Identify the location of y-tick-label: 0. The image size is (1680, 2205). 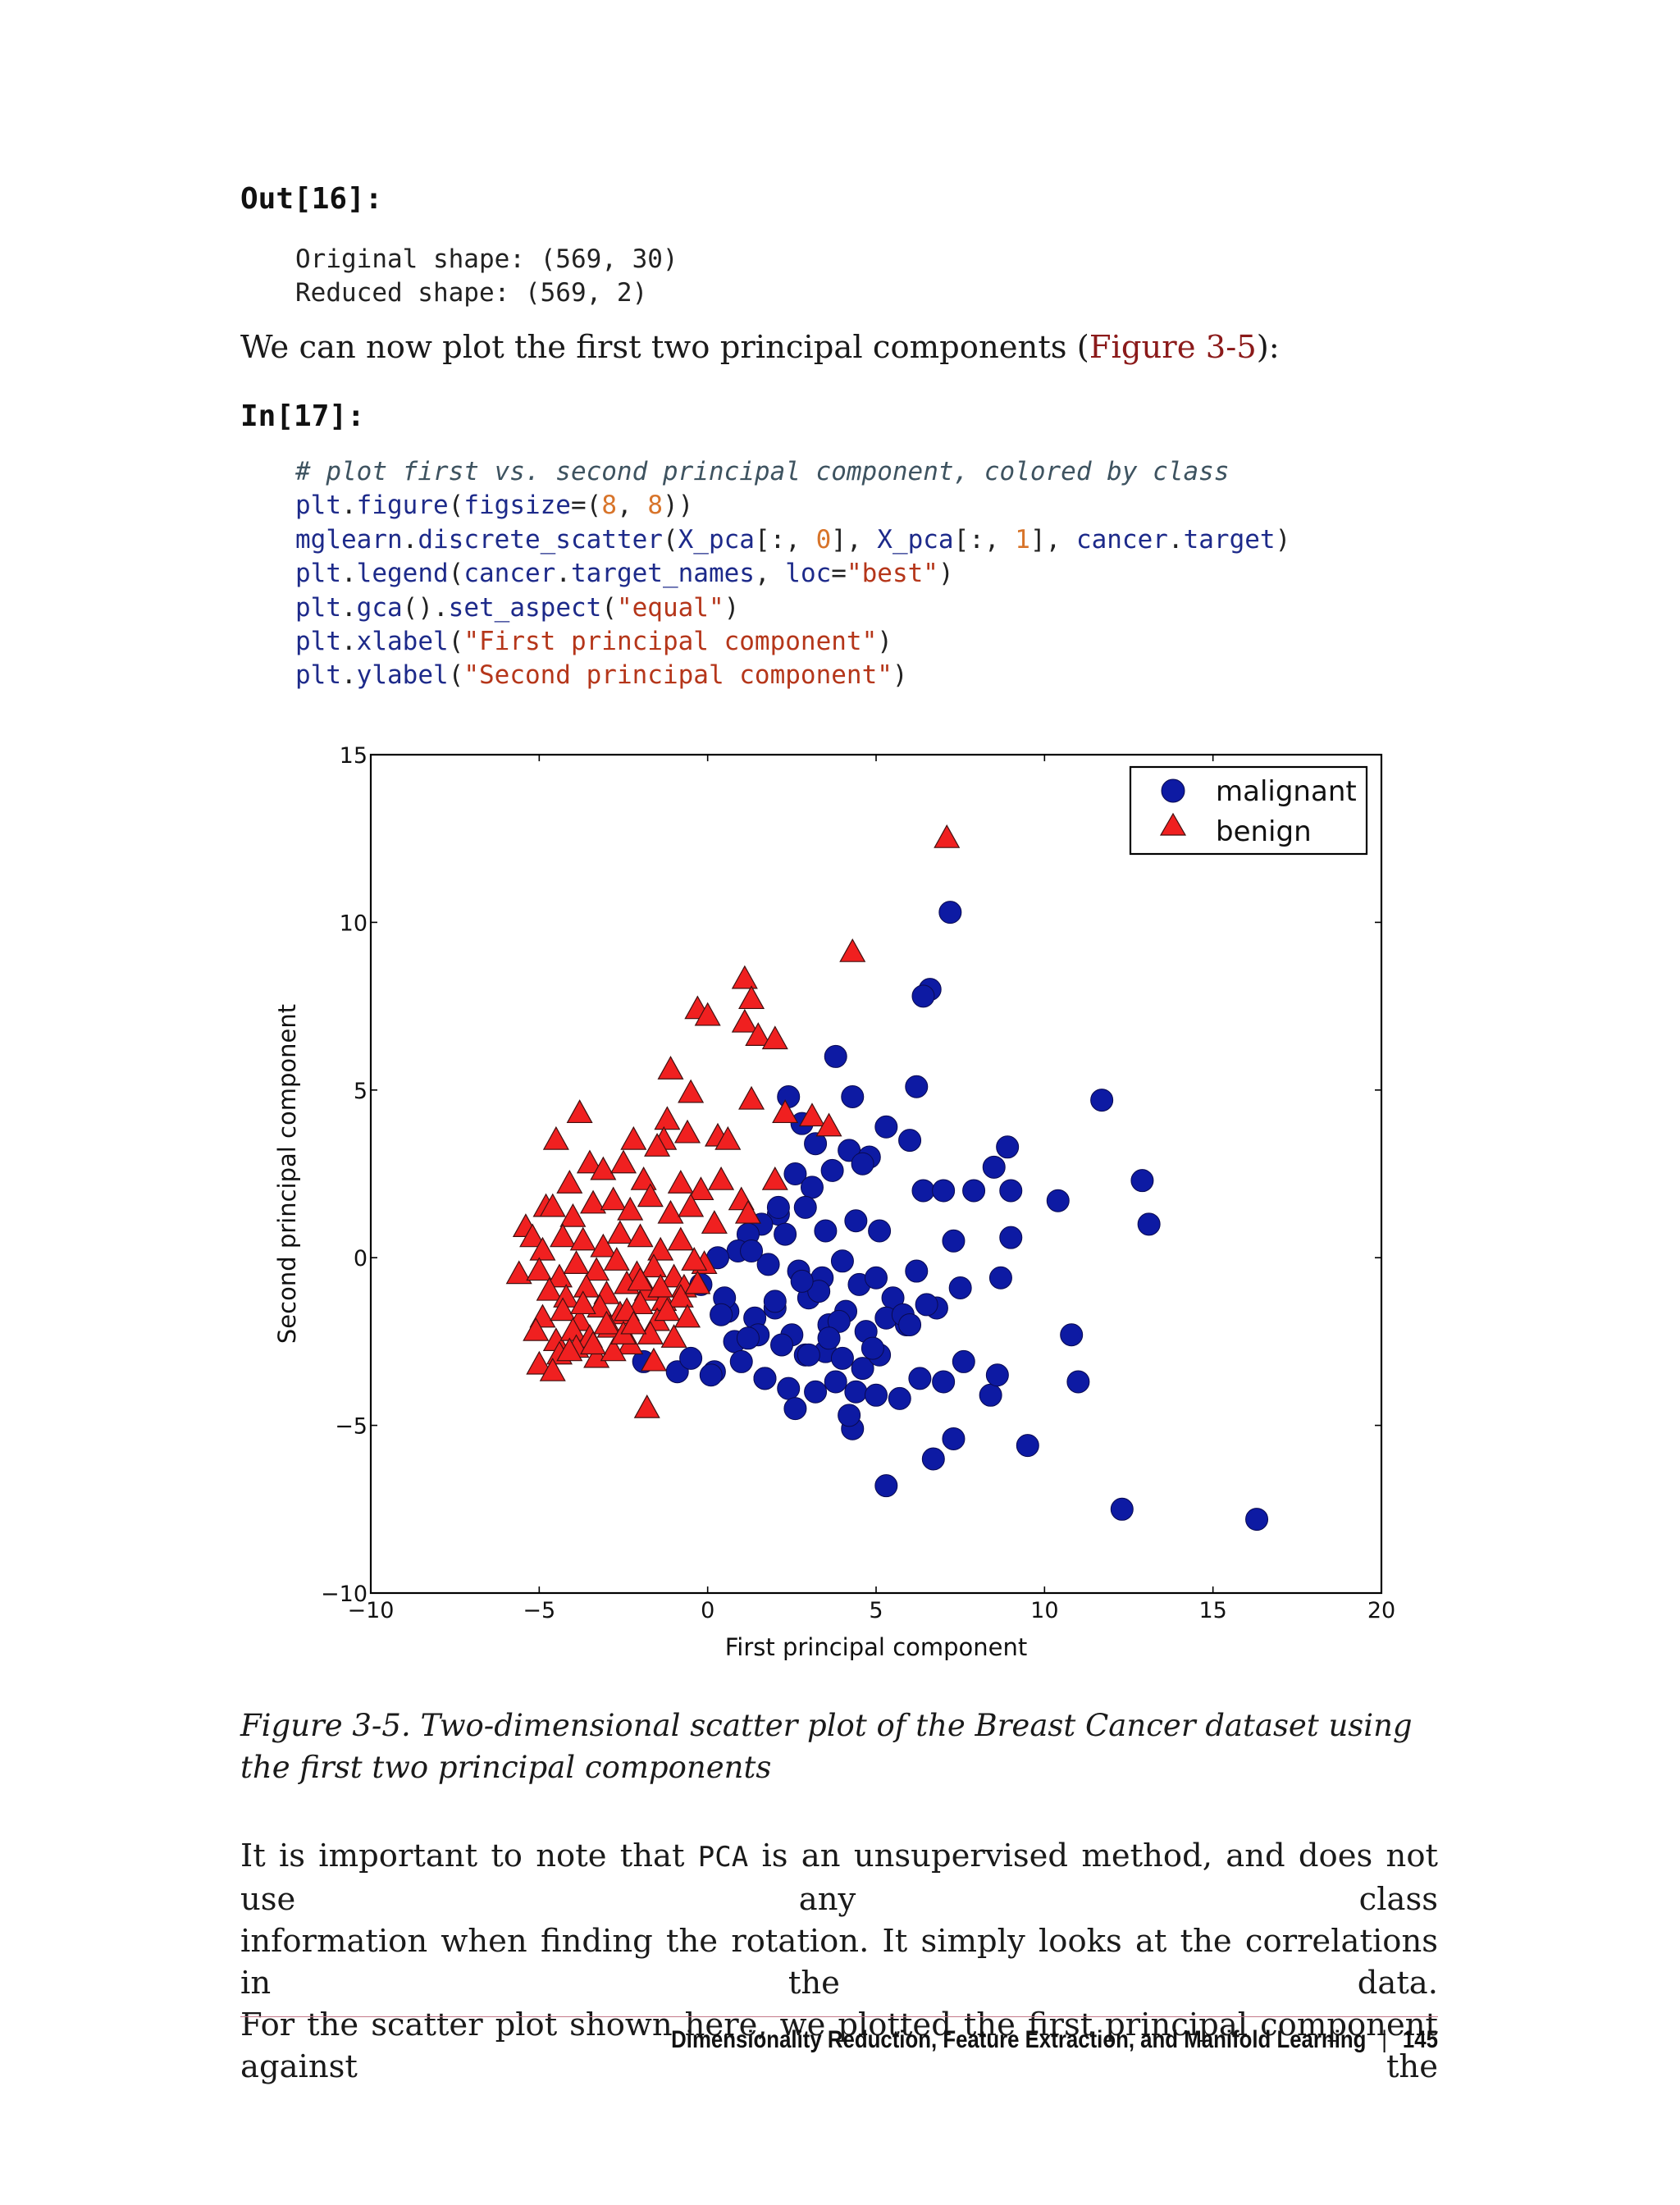
(361, 1259).